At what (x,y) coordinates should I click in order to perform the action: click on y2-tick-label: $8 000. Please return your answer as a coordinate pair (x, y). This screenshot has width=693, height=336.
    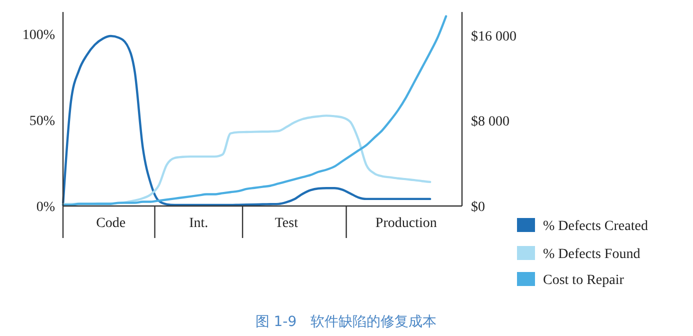
    Looking at the image, I should click on (490, 122).